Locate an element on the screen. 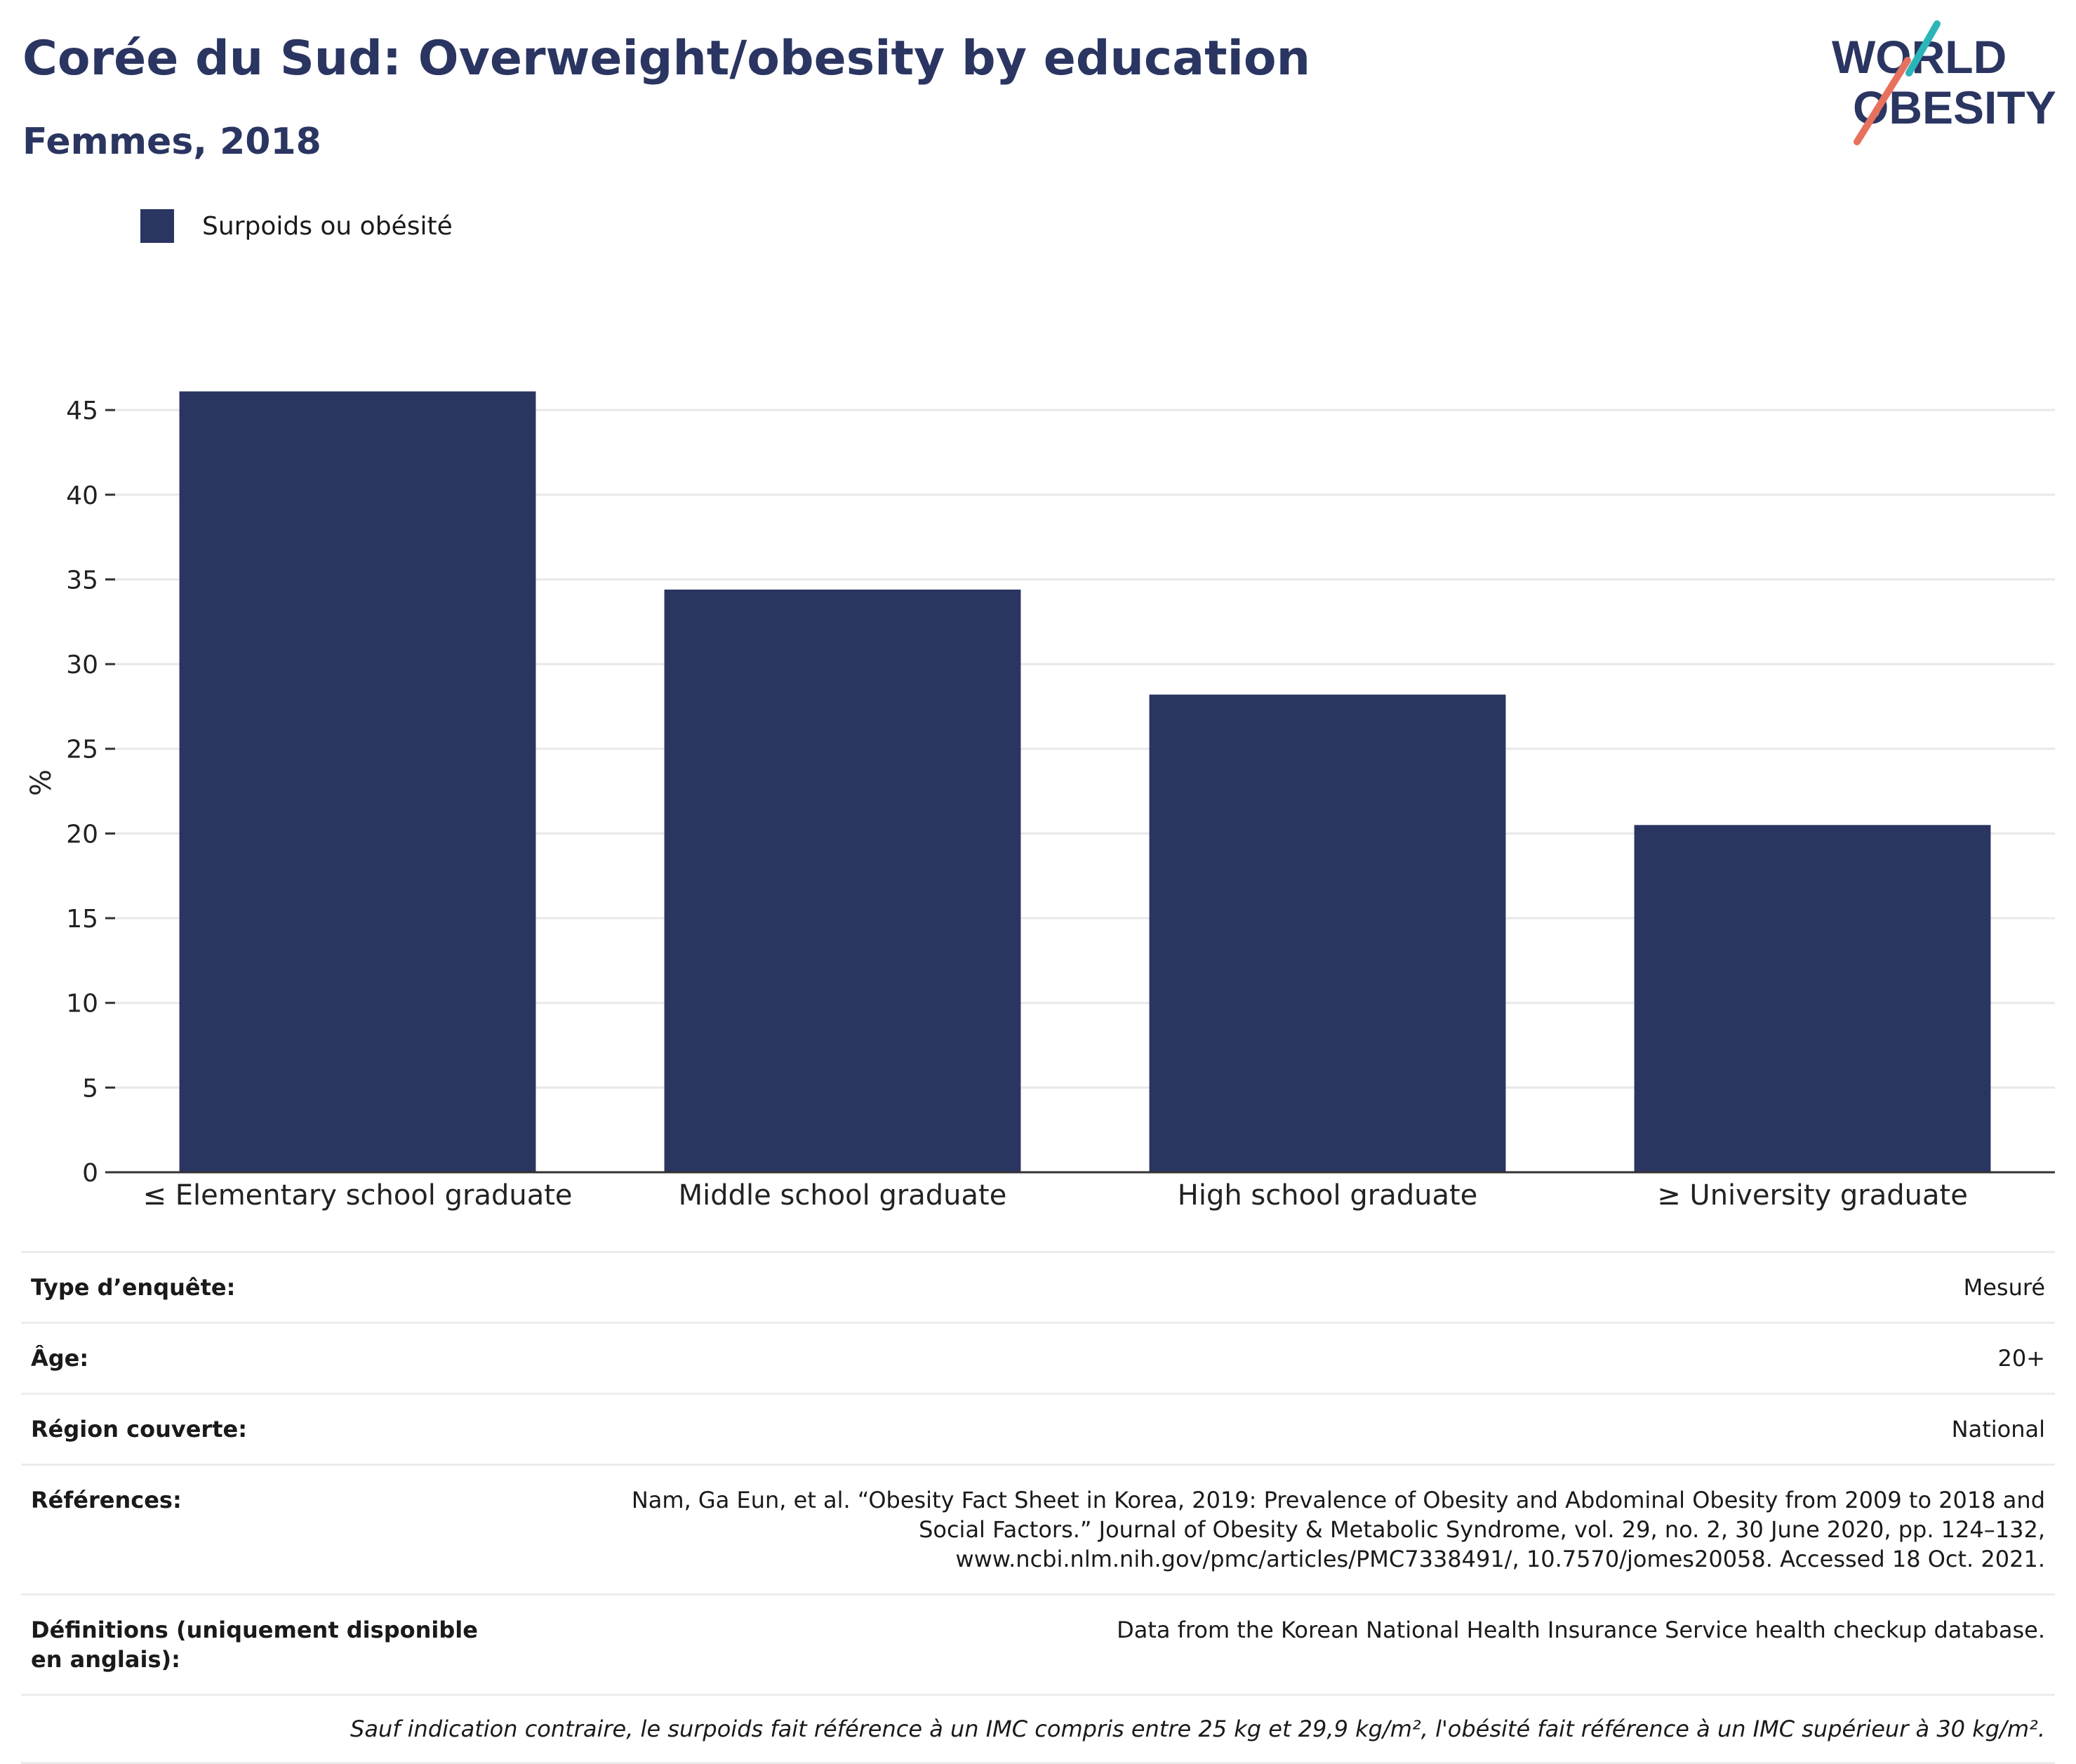 The height and width of the screenshot is (1764, 2076). y-tick-label: 25 is located at coordinates (82, 750).